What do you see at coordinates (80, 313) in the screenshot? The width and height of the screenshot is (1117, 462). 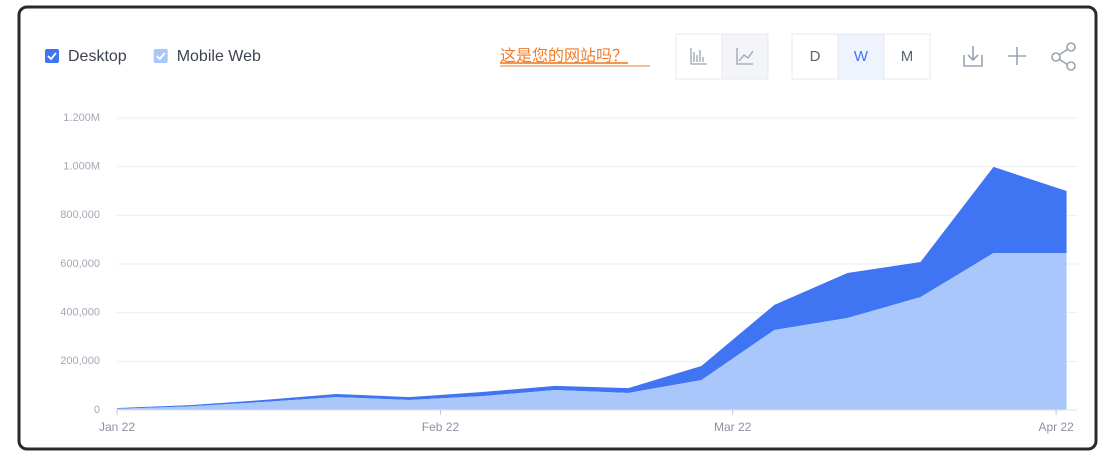 I see `y-tick-label: 400,000` at bounding box center [80, 313].